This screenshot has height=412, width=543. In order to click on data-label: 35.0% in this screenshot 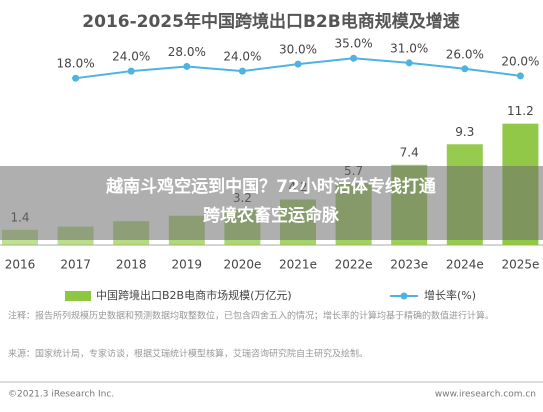, I will do `click(354, 44)`.